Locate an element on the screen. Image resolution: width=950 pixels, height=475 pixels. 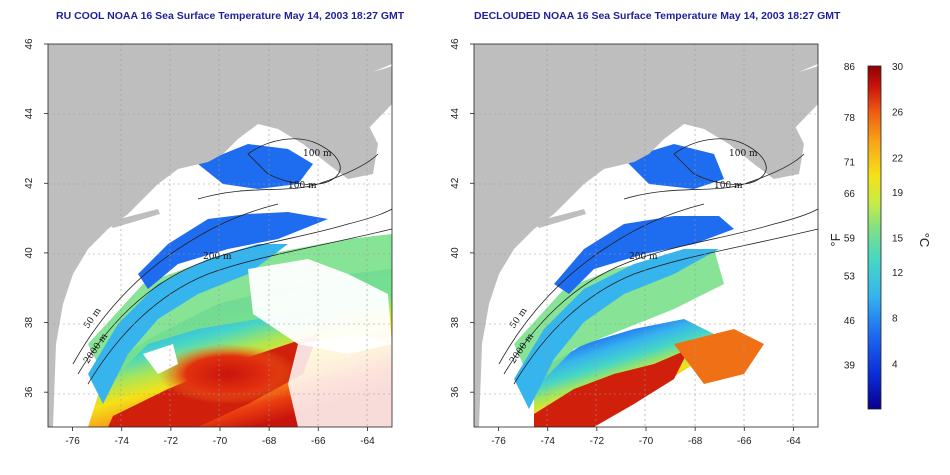
celsius-tick-label: 15 is located at coordinates (898, 239).